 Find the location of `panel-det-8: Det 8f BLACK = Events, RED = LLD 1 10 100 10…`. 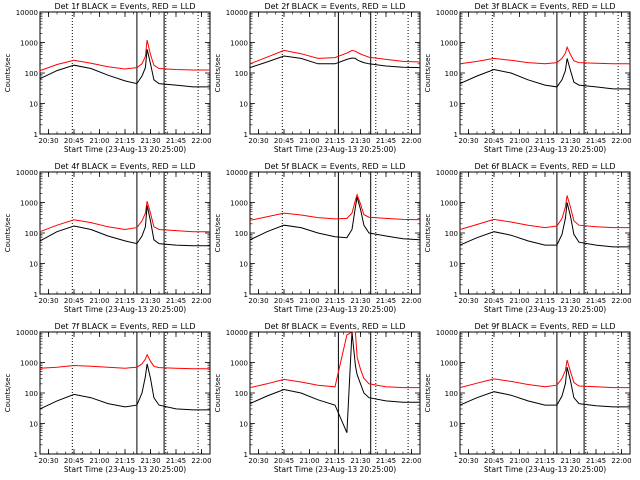

panel-det-8: Det 8f BLACK = Events, RED = LLD 1 10 100 10… is located at coordinates (318, 398).